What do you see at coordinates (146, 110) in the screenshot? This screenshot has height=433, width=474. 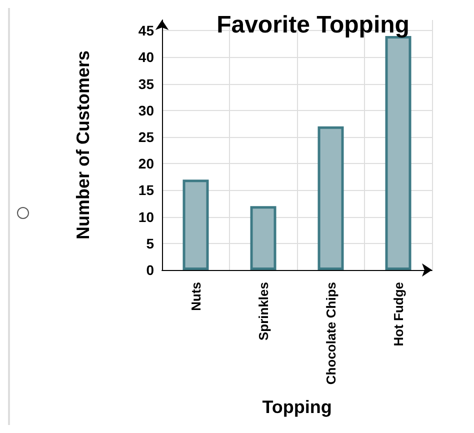 I see `y-tick-label: 30` at bounding box center [146, 110].